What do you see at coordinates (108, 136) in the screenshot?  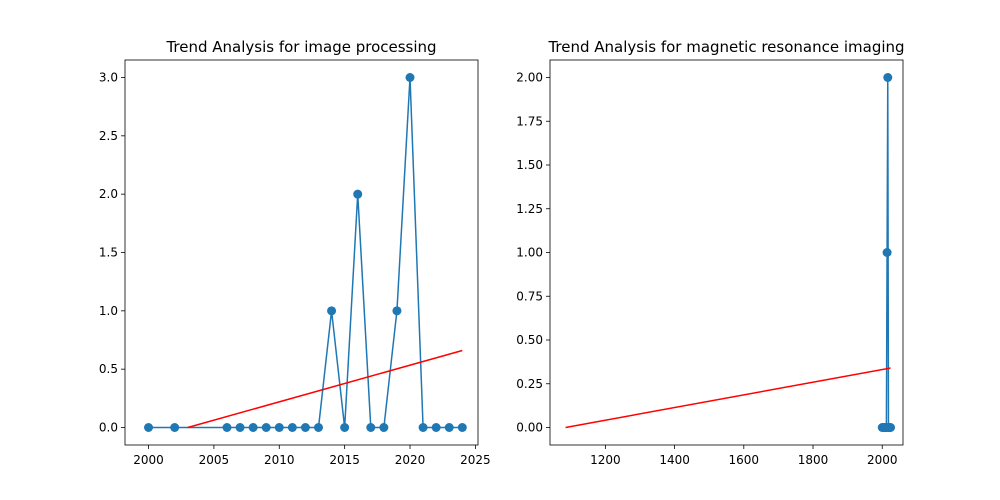 I see `y-tick-label: 2.5` at bounding box center [108, 136].